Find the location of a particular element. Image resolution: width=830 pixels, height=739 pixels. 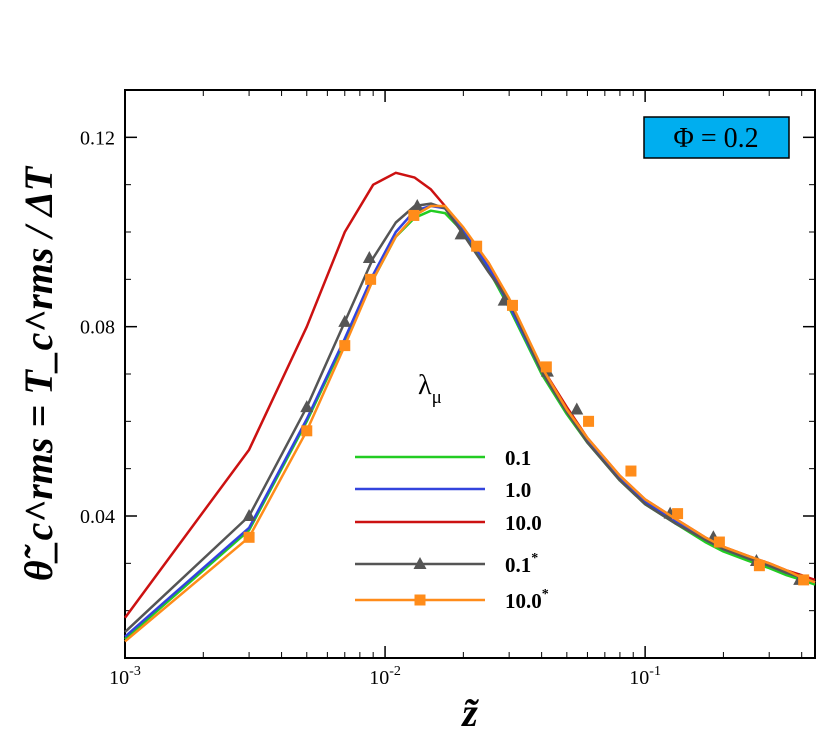

legend-item: 10.0 is located at coordinates (448, 523).